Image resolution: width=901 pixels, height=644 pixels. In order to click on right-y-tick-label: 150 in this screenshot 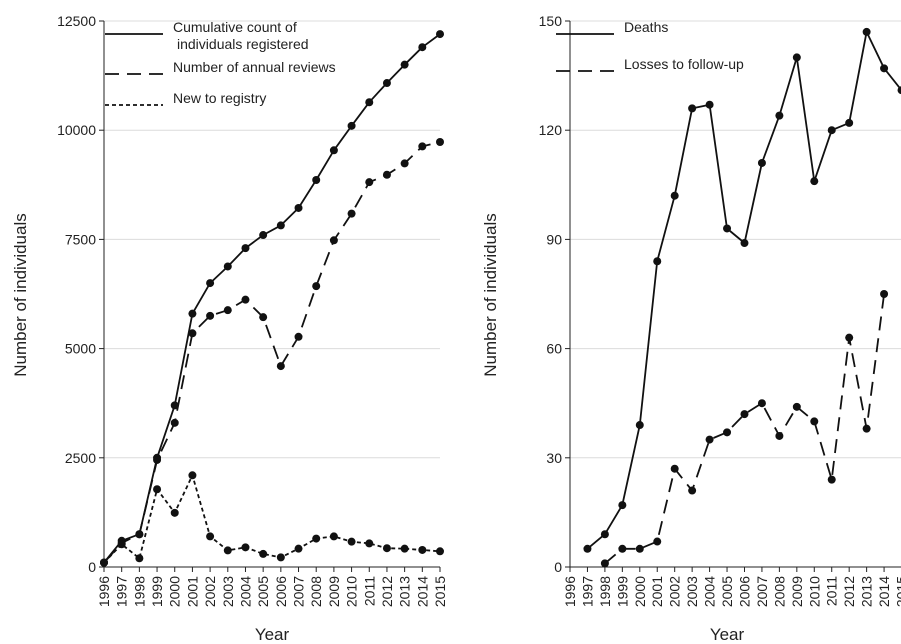, I will do `click(551, 21)`.